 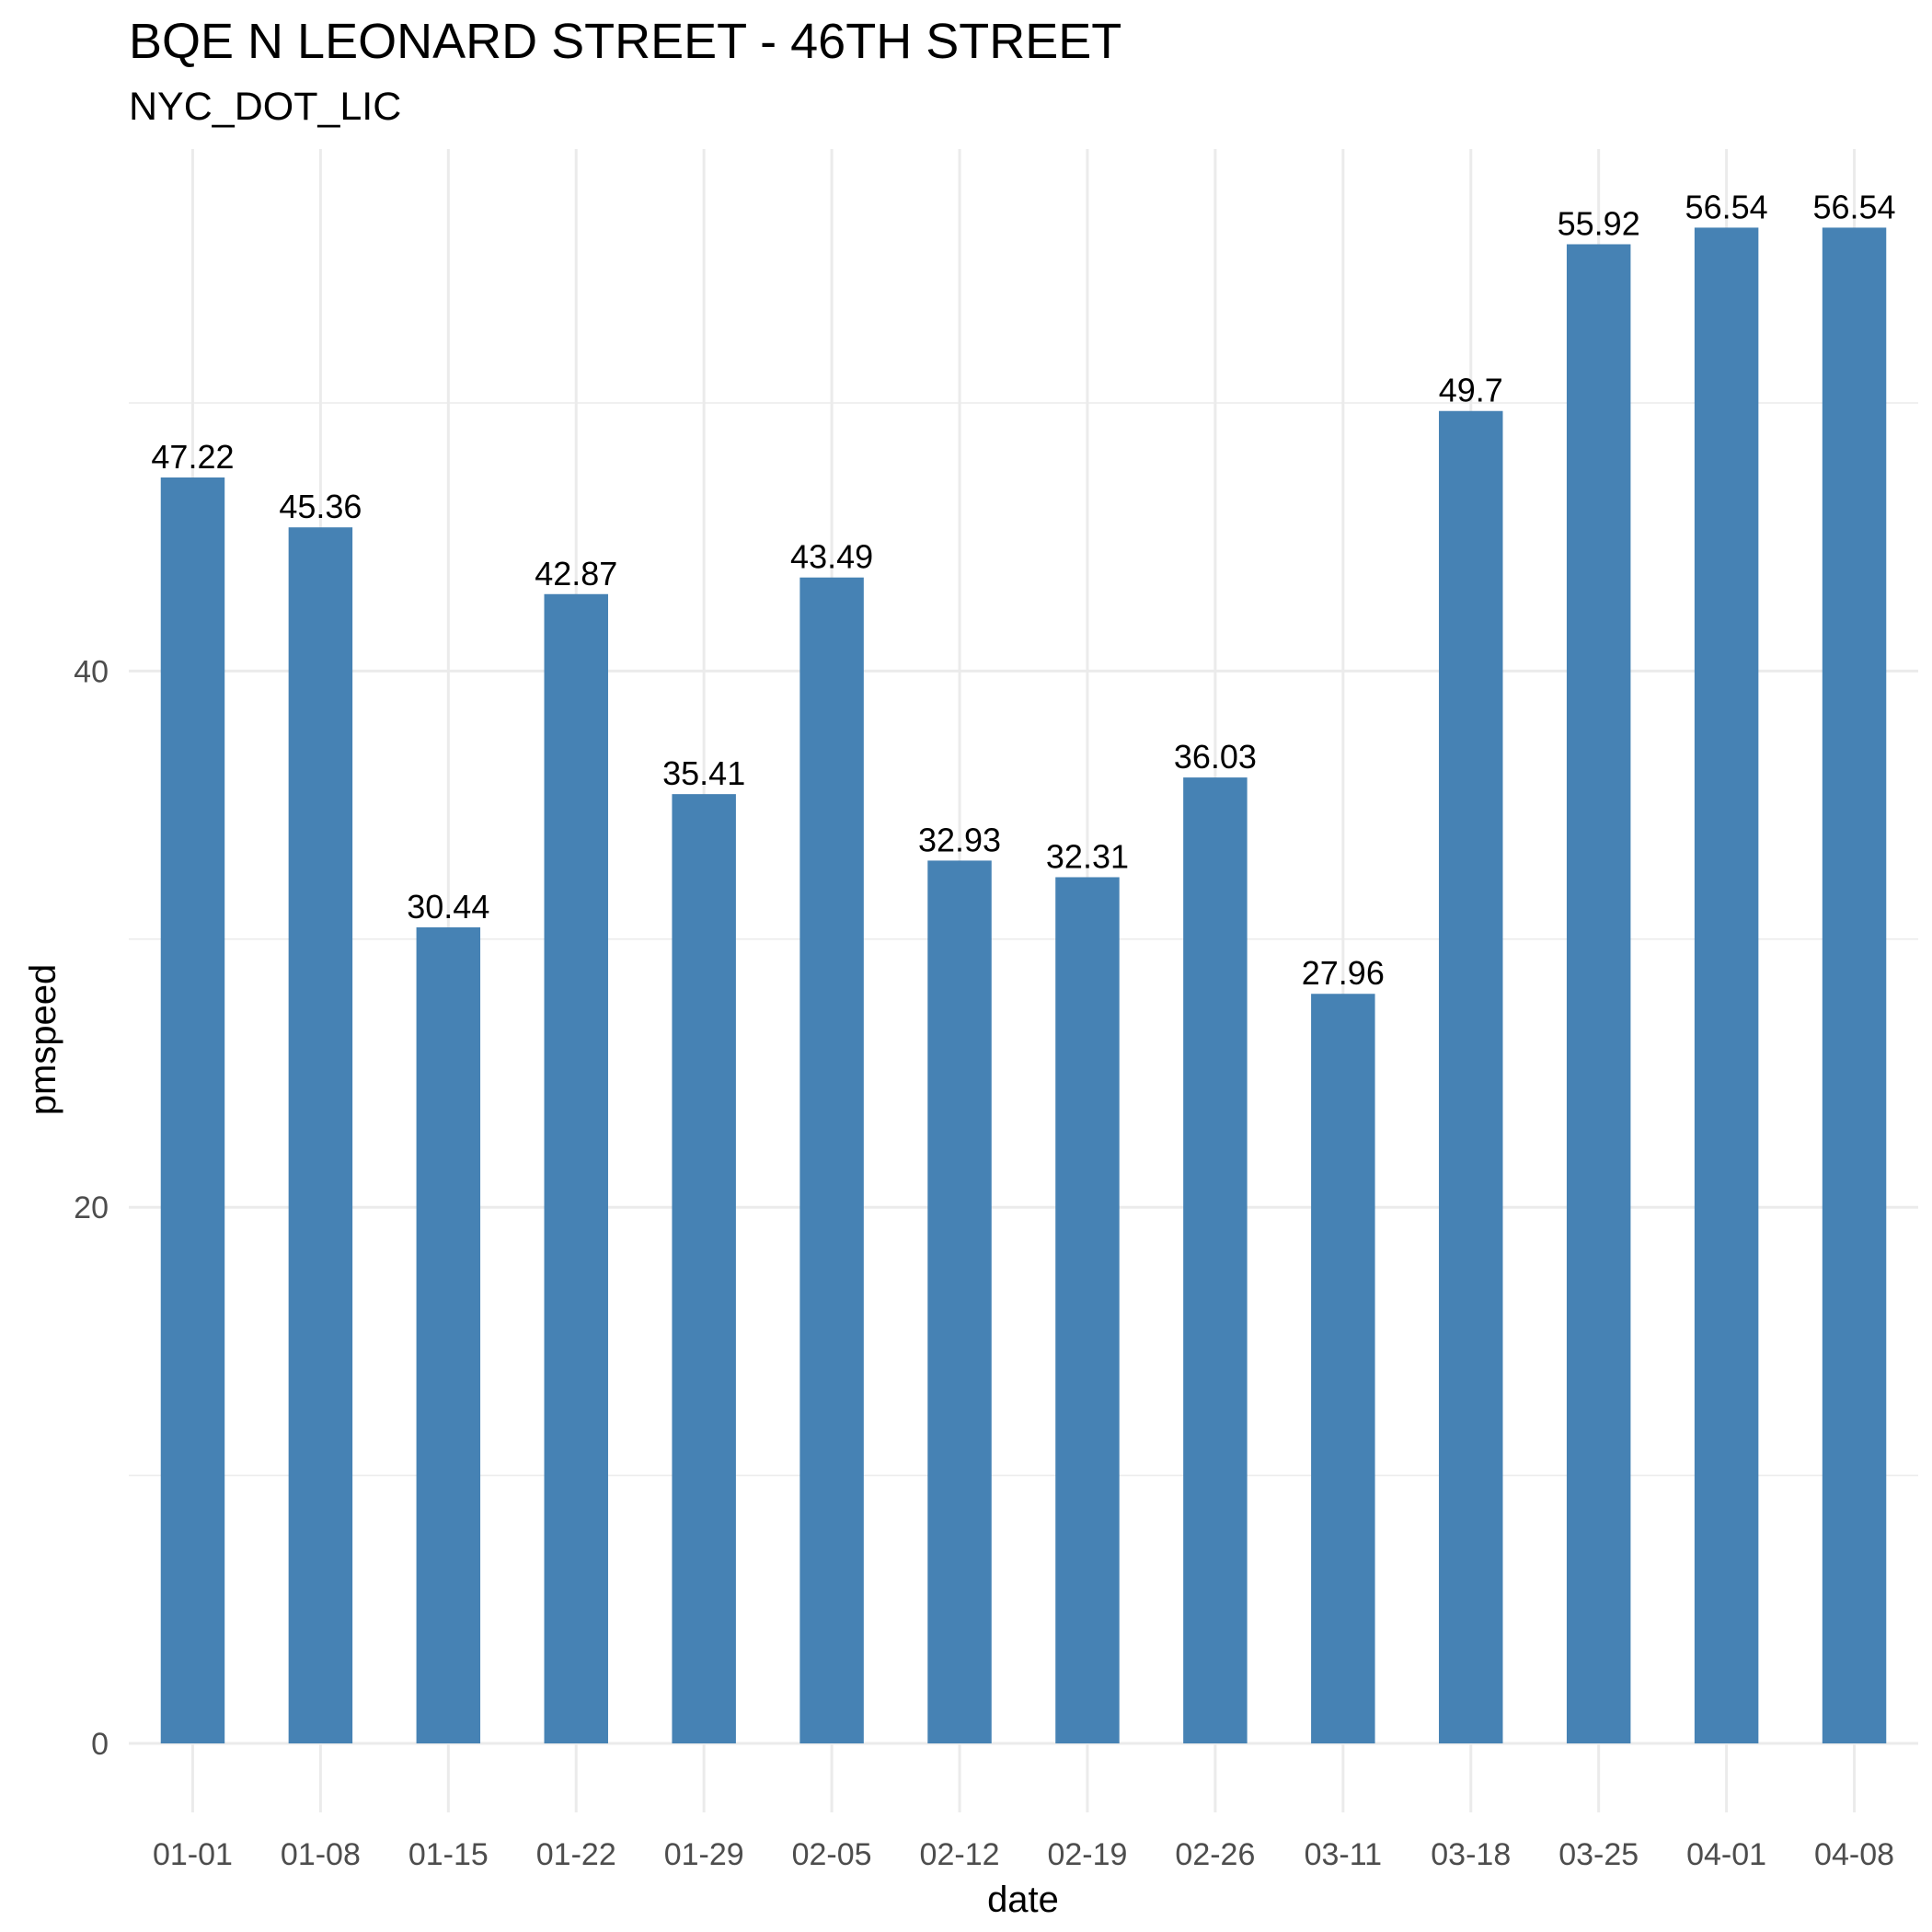 I want to click on x-axis-title: date, so click(x=1023, y=1900).